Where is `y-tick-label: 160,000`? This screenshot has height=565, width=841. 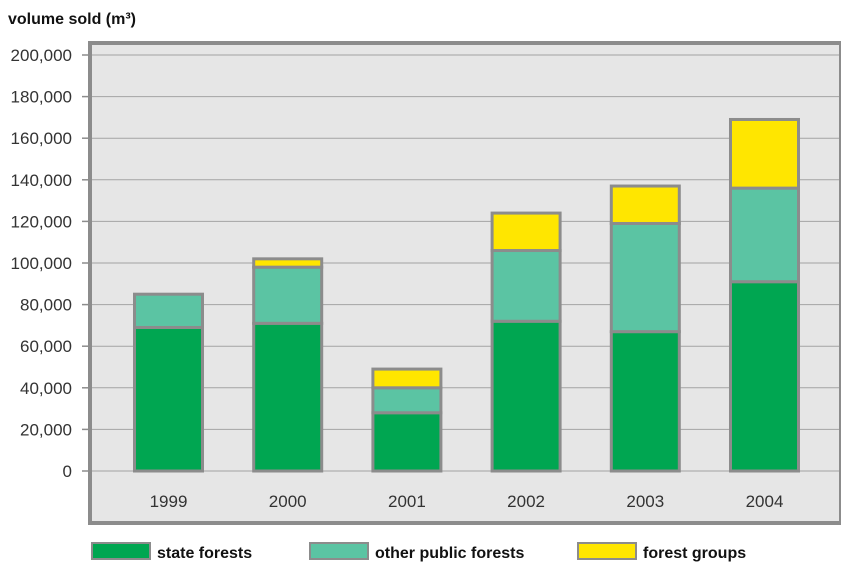 y-tick-label: 160,000 is located at coordinates (41, 138).